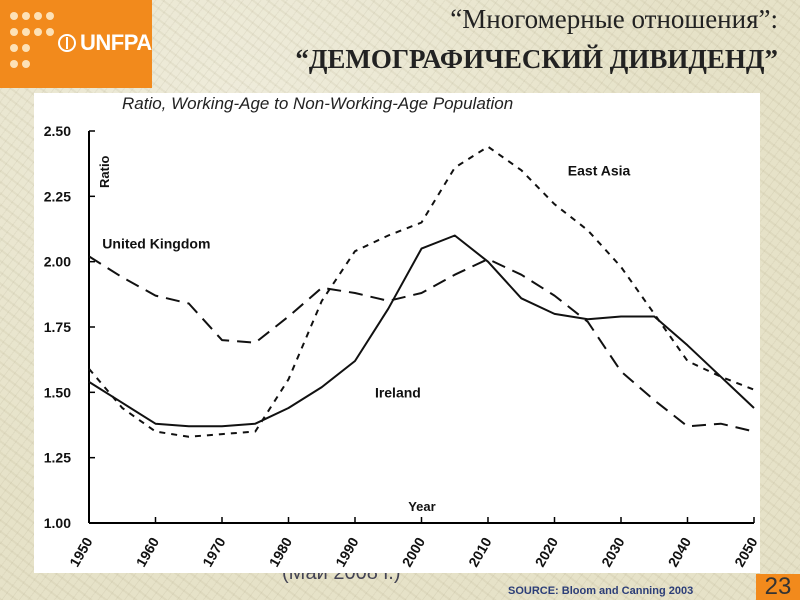  What do you see at coordinates (57, 327) in the screenshot?
I see `y-tick-label: 1.75` at bounding box center [57, 327].